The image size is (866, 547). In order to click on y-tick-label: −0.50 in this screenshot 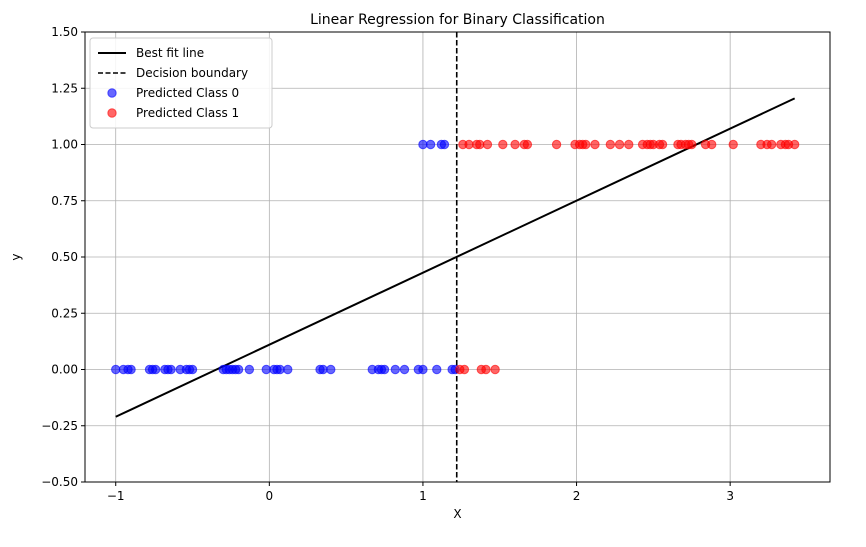, I will do `click(59, 482)`.